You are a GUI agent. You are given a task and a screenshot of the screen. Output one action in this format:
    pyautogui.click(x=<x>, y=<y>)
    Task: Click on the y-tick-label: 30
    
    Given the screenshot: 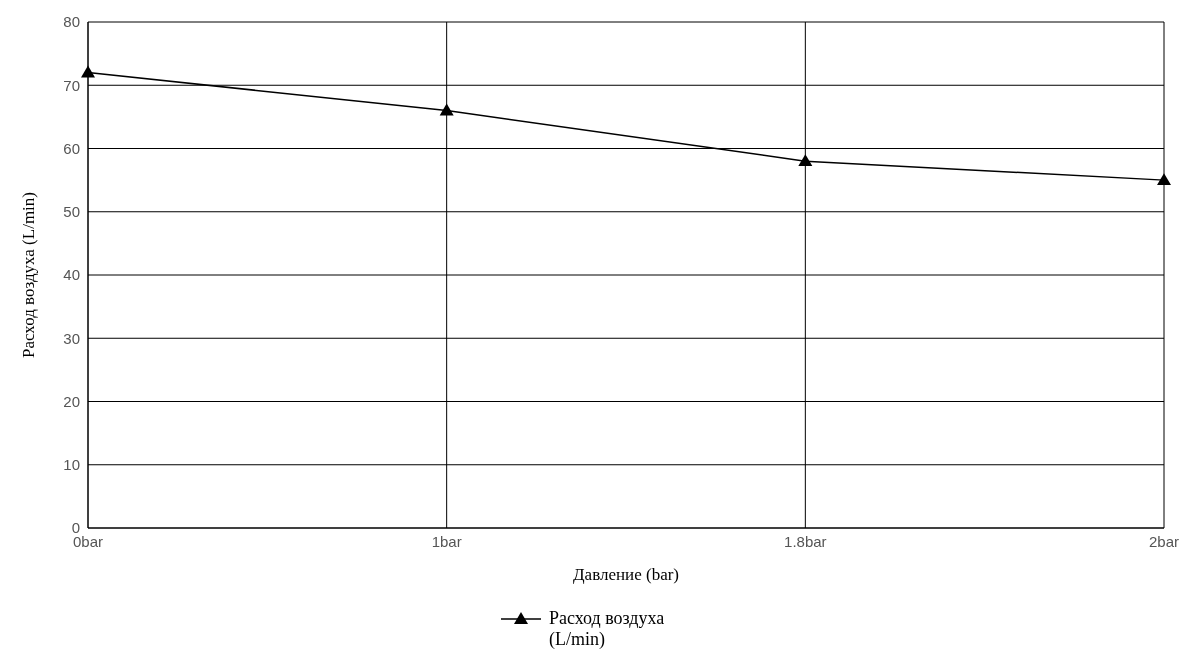 What is the action you would take?
    pyautogui.click(x=71, y=338)
    